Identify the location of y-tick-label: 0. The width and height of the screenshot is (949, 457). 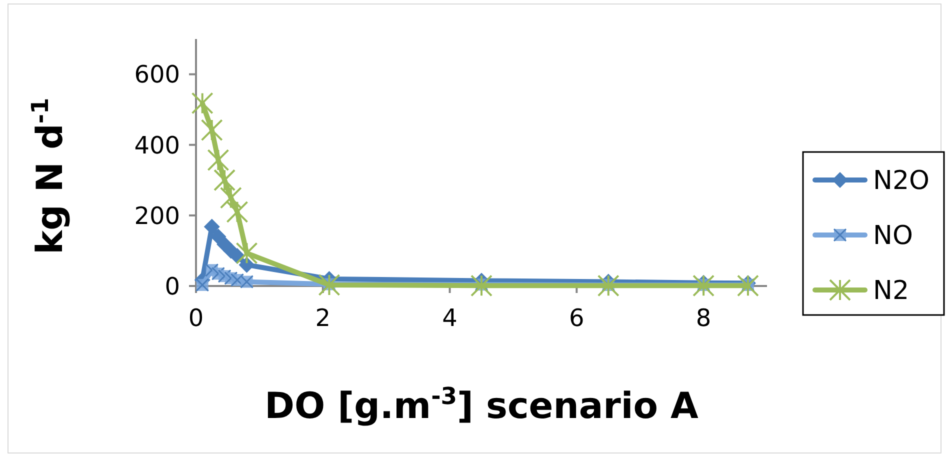
(172, 286).